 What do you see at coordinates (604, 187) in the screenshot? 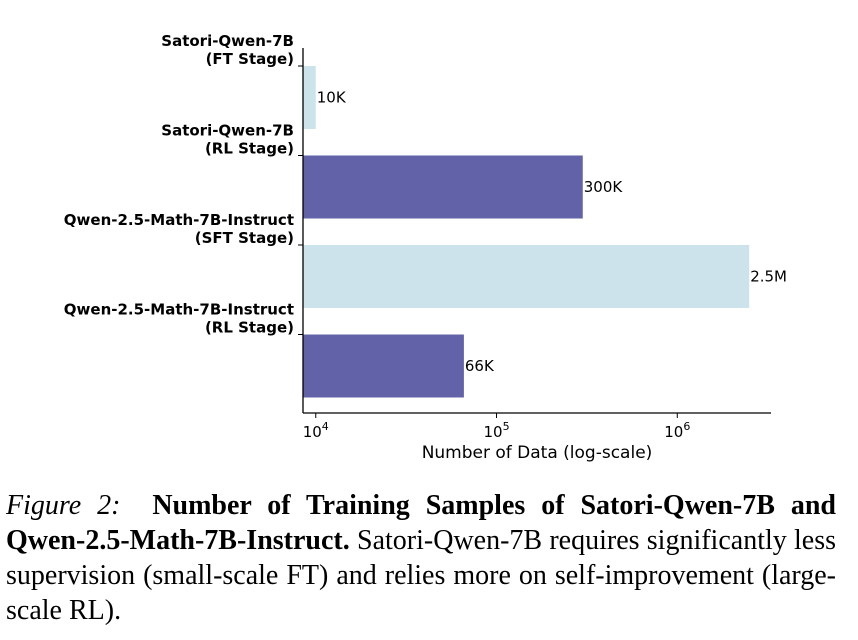
I see `value-label-1: 300K` at bounding box center [604, 187].